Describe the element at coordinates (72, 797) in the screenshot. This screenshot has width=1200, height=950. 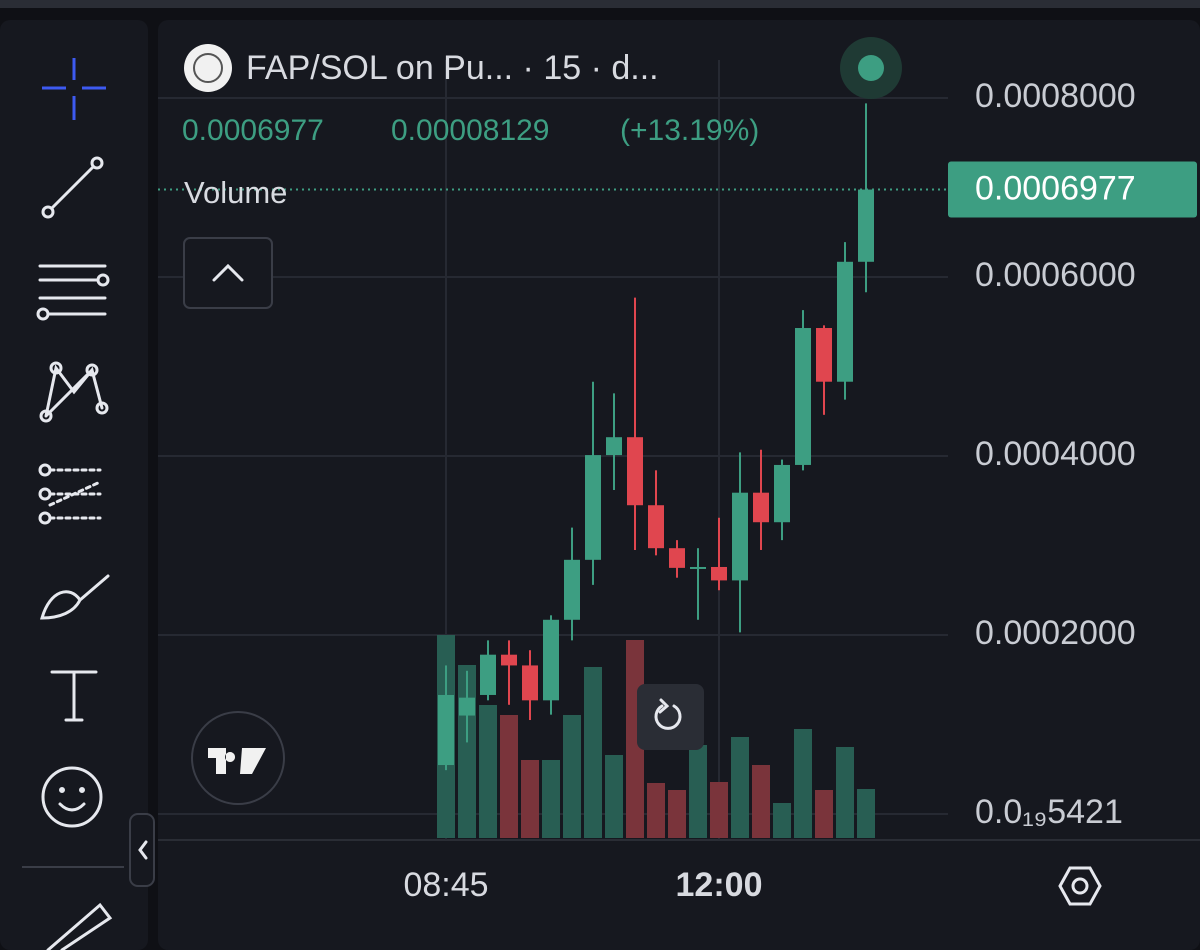
I see `emoji-tool` at that location.